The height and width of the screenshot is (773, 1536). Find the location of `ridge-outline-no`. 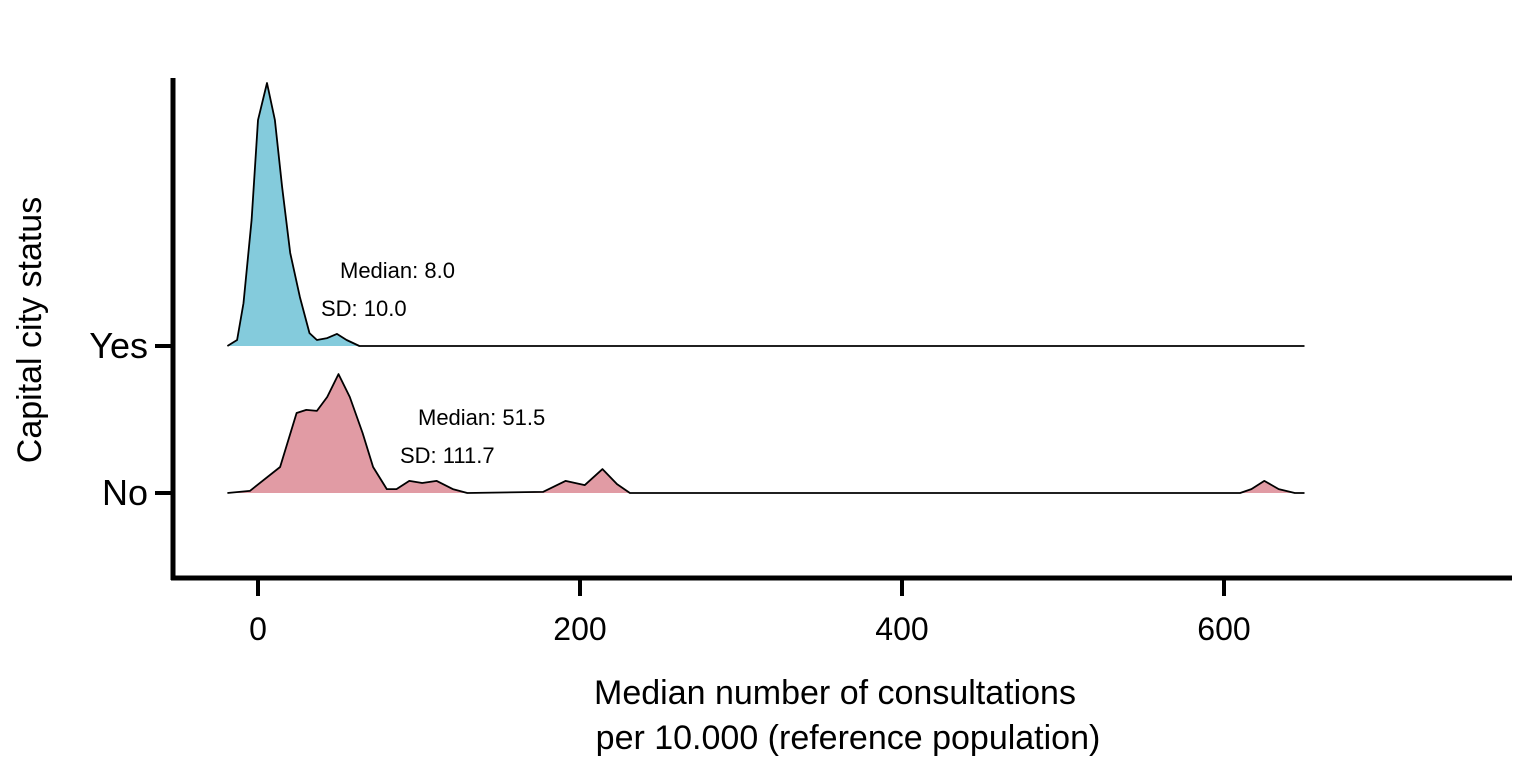

ridge-outline-no is located at coordinates (766, 433).